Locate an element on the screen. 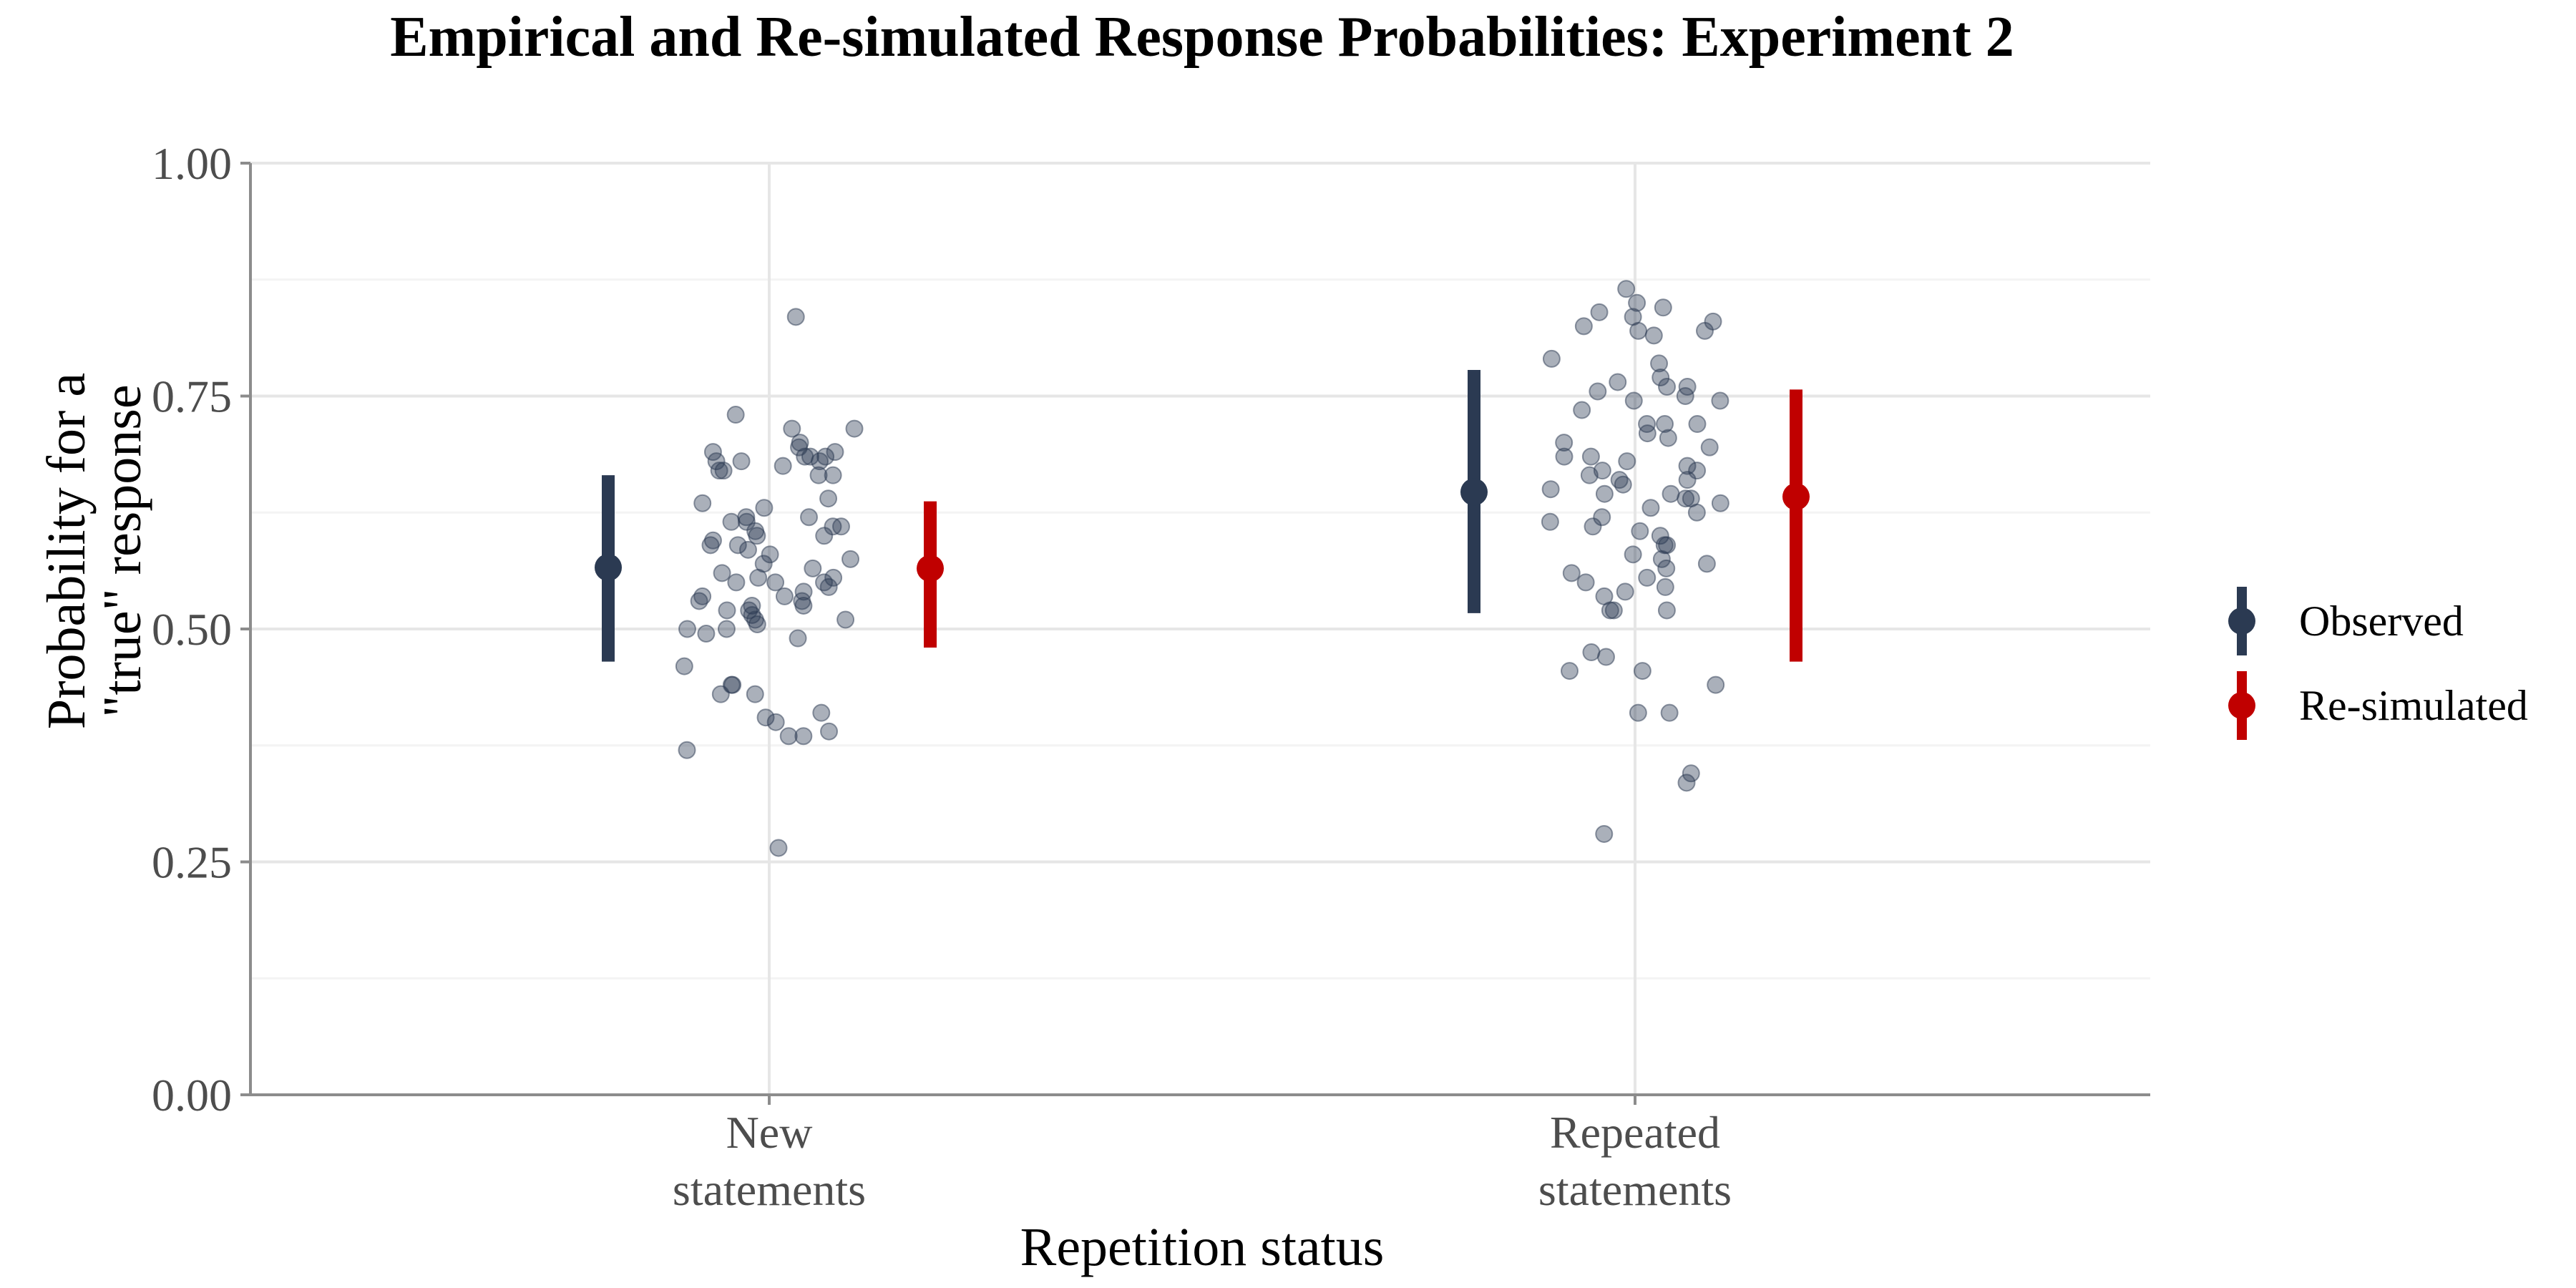 This screenshot has width=2576, height=1288. y-tick-label: 0.25 is located at coordinates (192, 862).